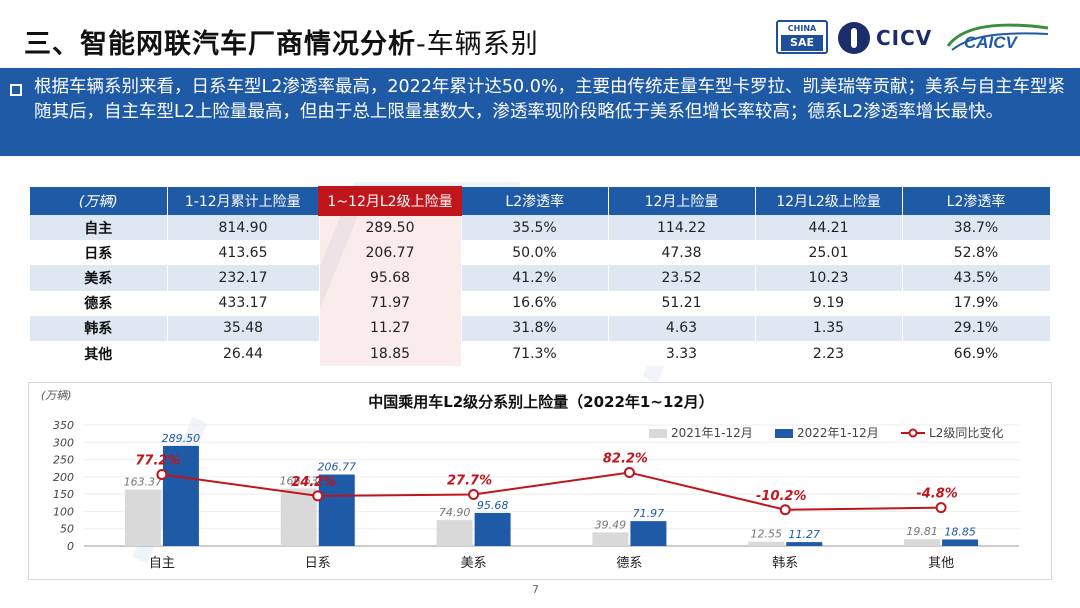  What do you see at coordinates (390, 253) in the screenshot?
I see `table-cell: 206.77` at bounding box center [390, 253].